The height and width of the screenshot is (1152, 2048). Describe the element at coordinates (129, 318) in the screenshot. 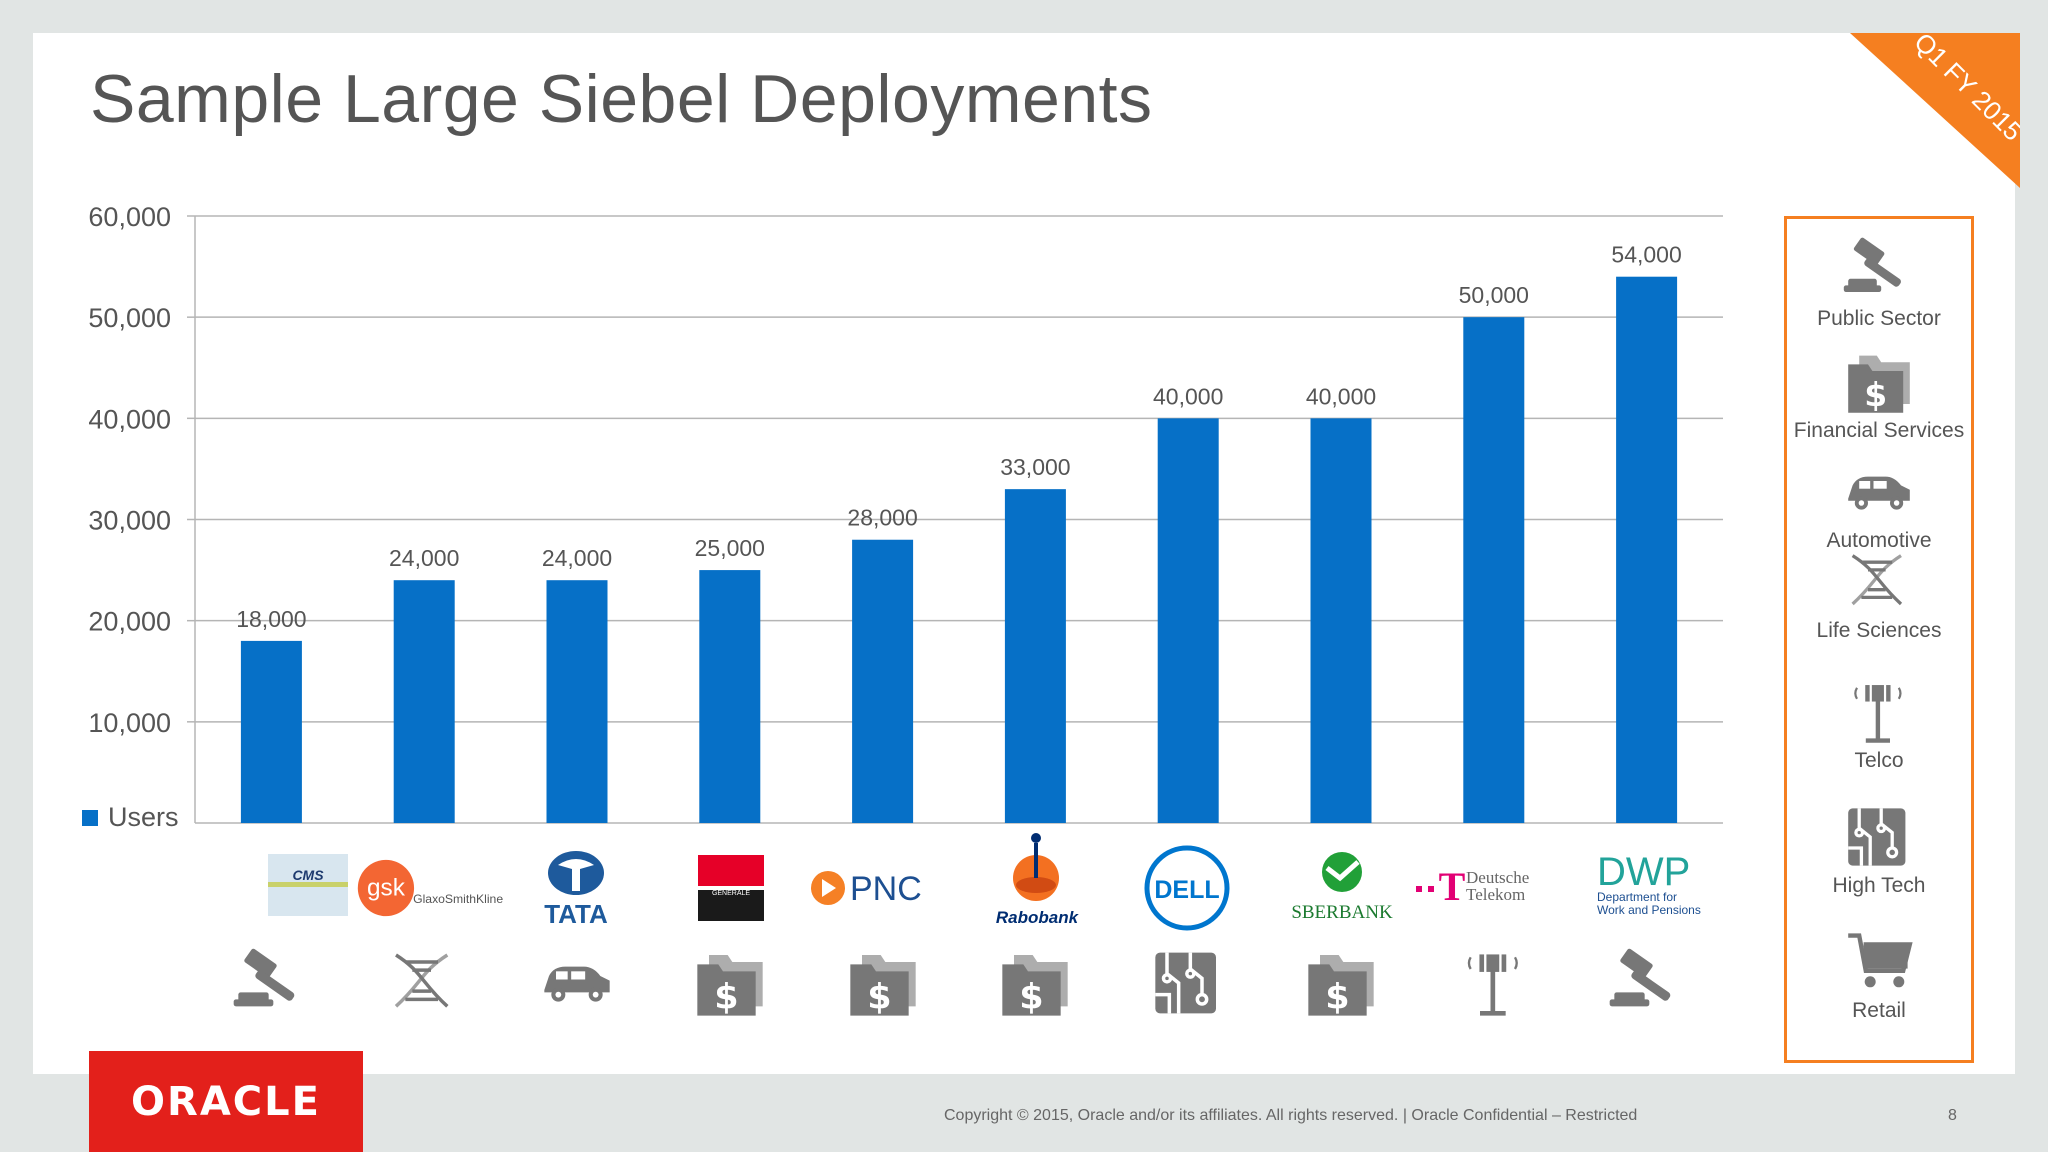

I see `y-tick-label: 50,000` at that location.